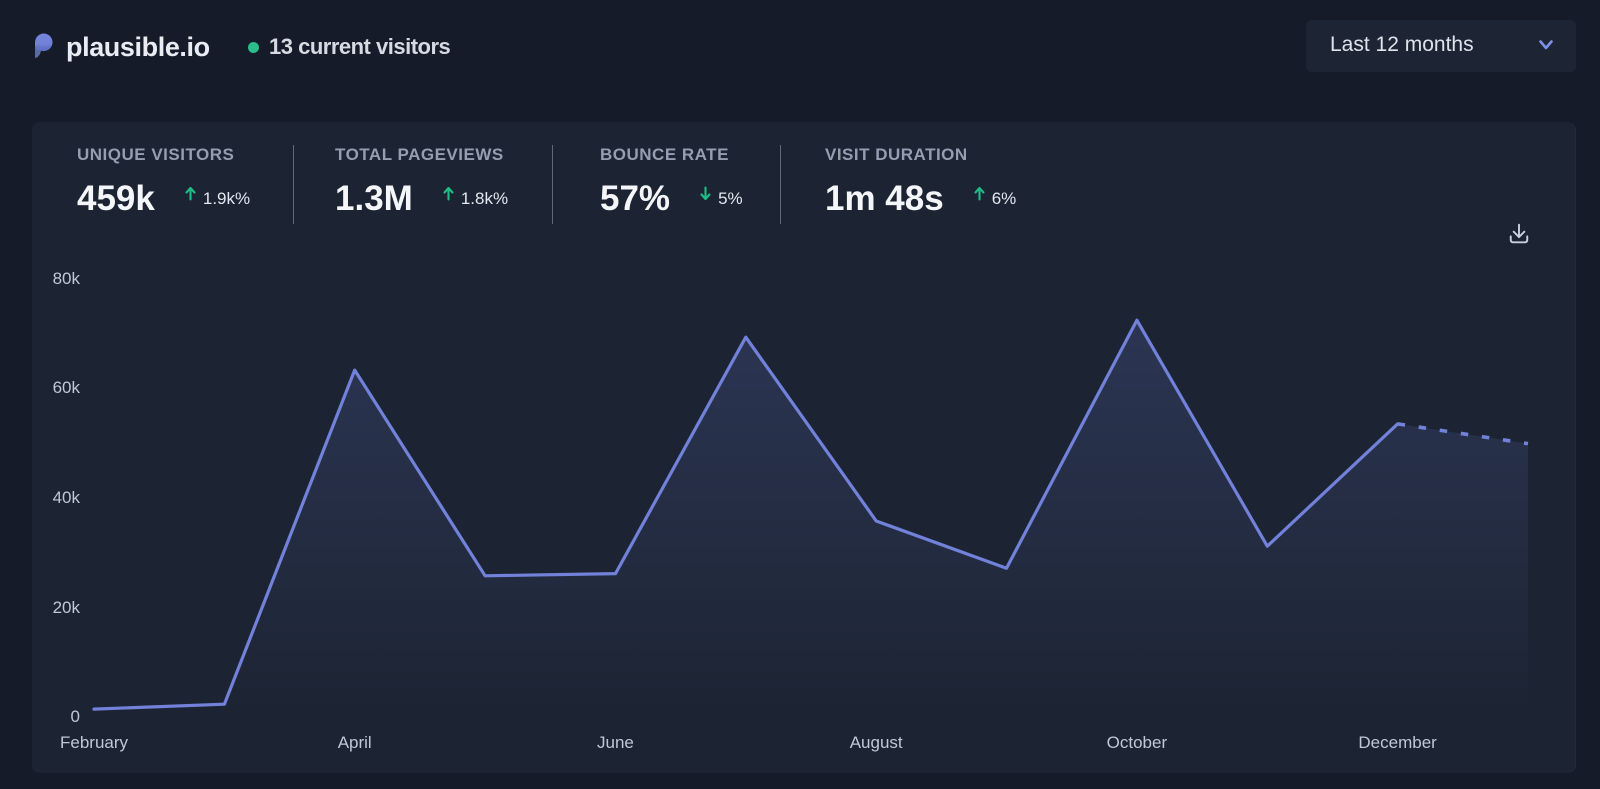 The height and width of the screenshot is (789, 1600). What do you see at coordinates (226, 198) in the screenshot?
I see `stat-change-text: 1.9k%` at bounding box center [226, 198].